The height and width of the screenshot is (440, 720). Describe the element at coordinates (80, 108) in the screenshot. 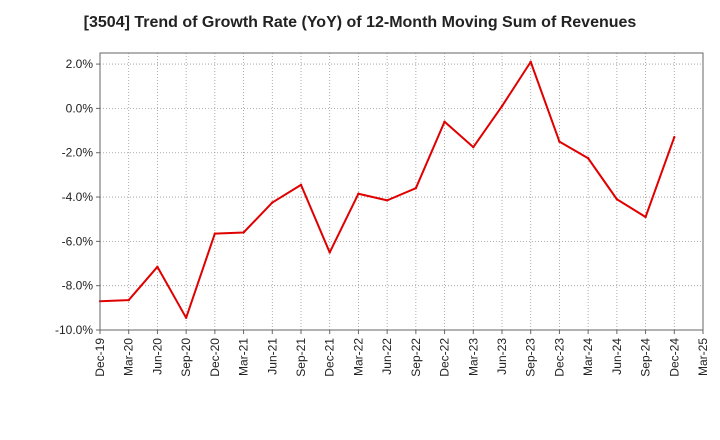

I see `y-tick-label: 0.0%` at that location.